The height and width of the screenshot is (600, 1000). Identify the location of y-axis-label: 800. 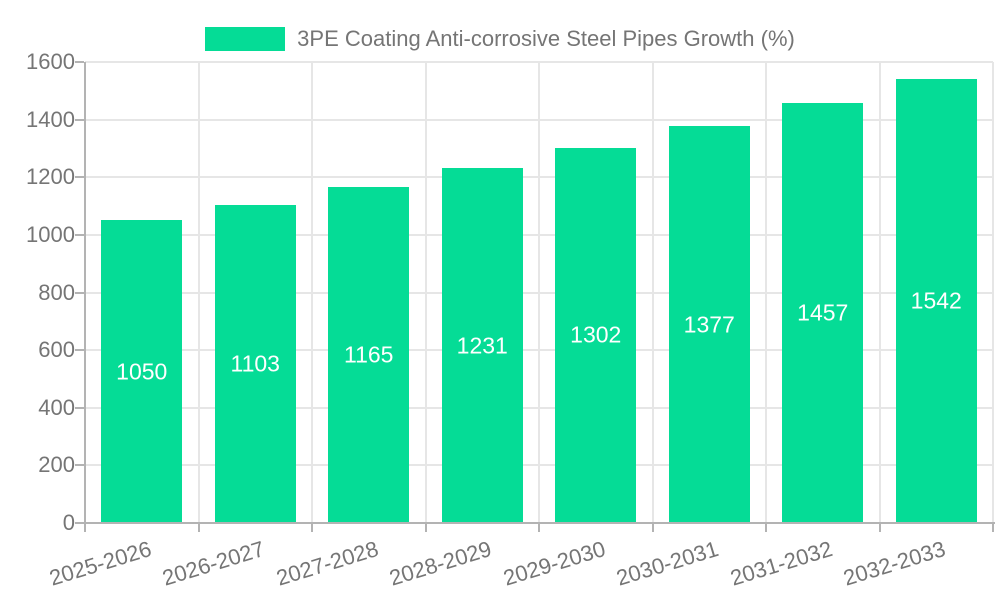
(56, 292).